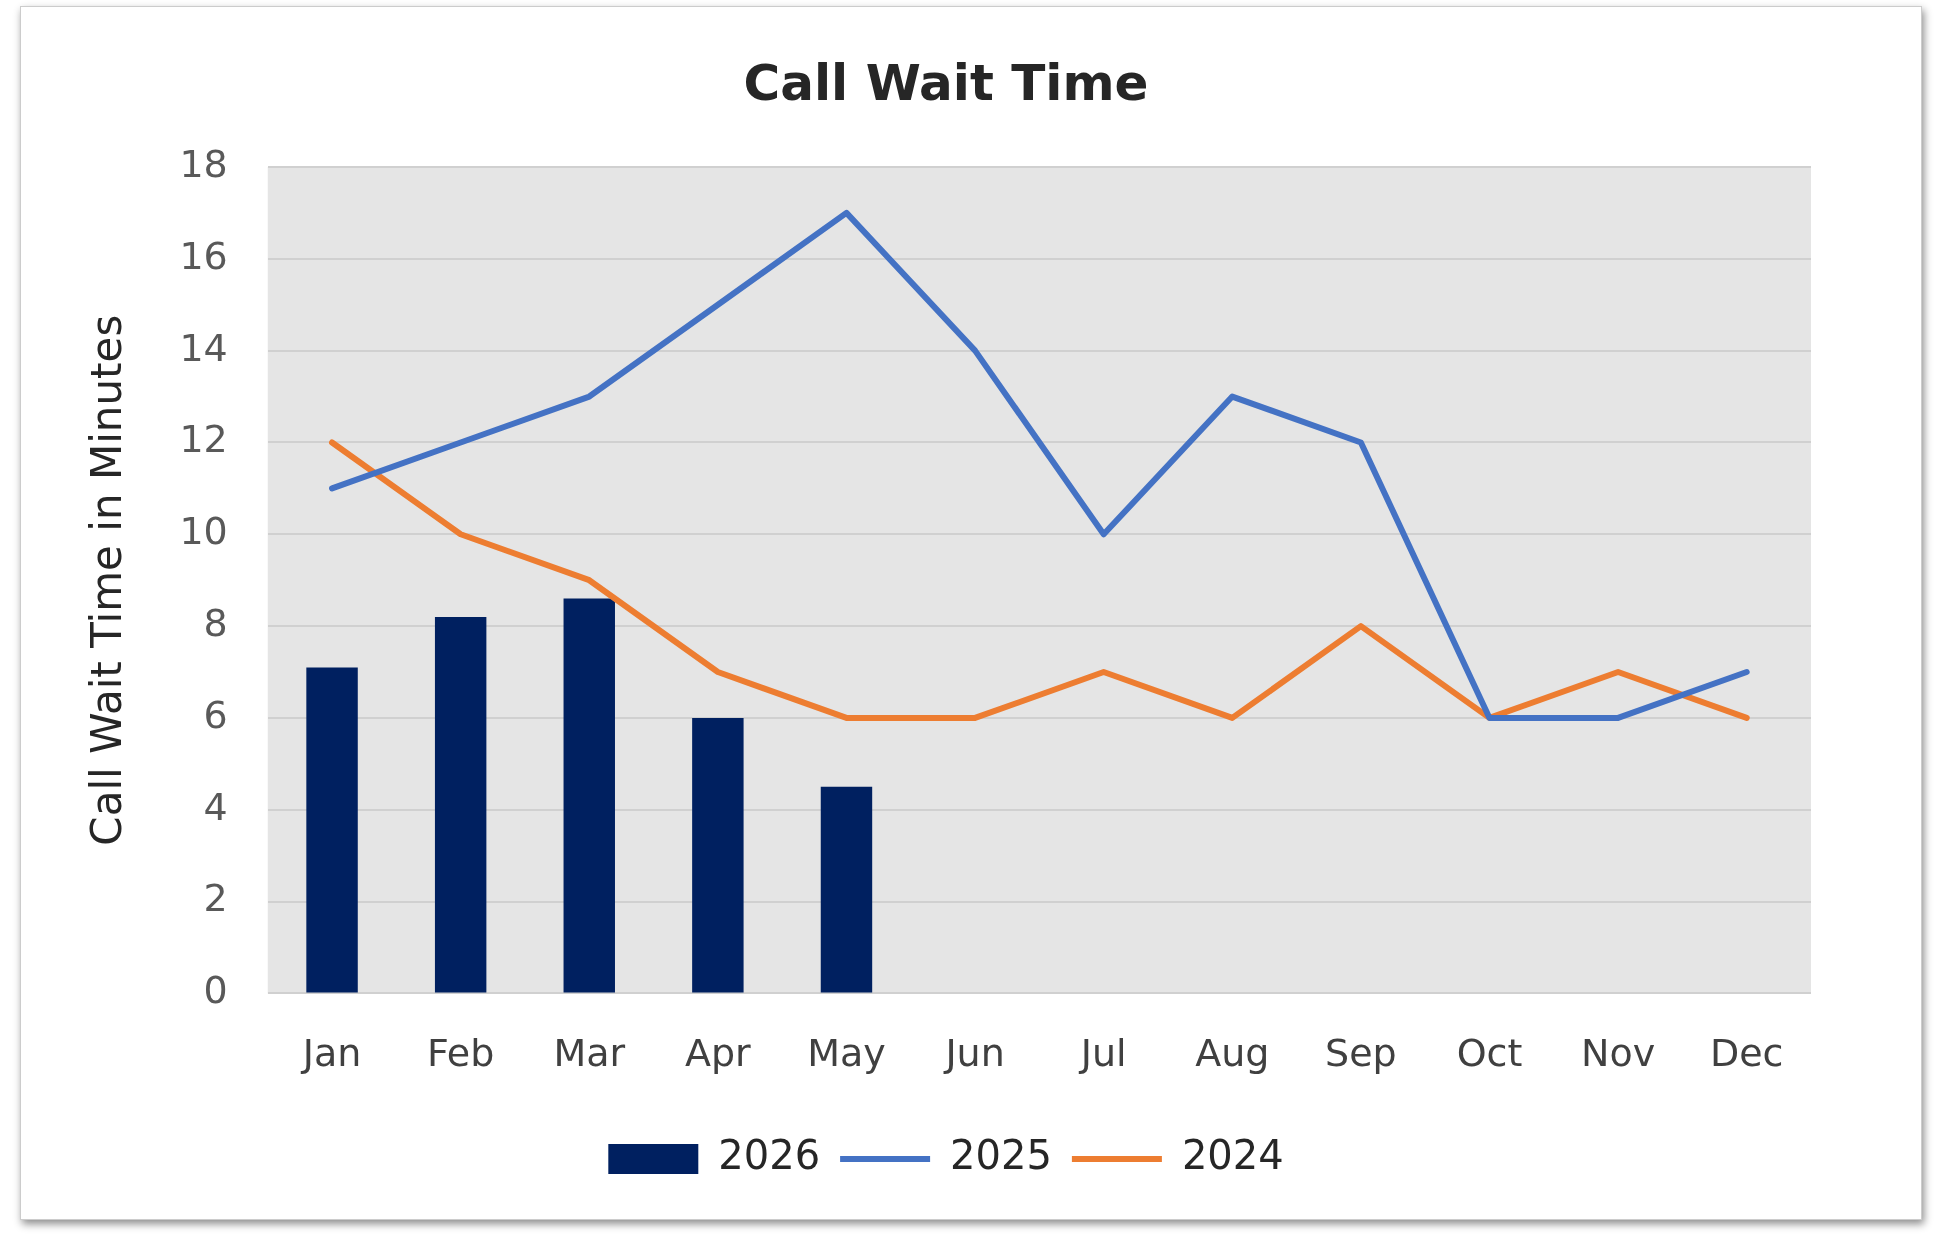 The width and height of the screenshot is (1939, 1251). Describe the element at coordinates (107, 580) in the screenshot. I see `y-axis-title: Call Wait Time in Minutes` at that location.